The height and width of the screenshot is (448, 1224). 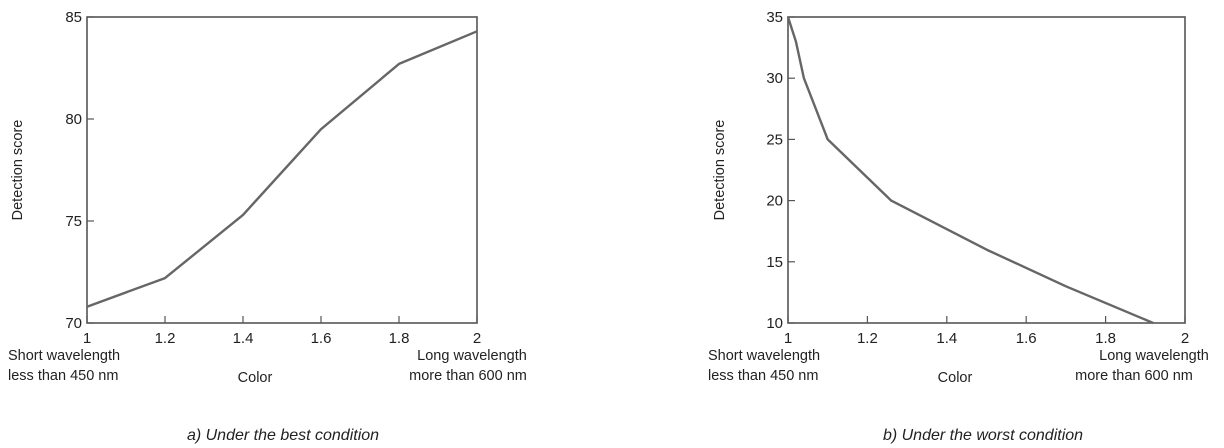 What do you see at coordinates (79, 170) in the screenshot?
I see `y-tick-labels: 70 75 80 85` at bounding box center [79, 170].